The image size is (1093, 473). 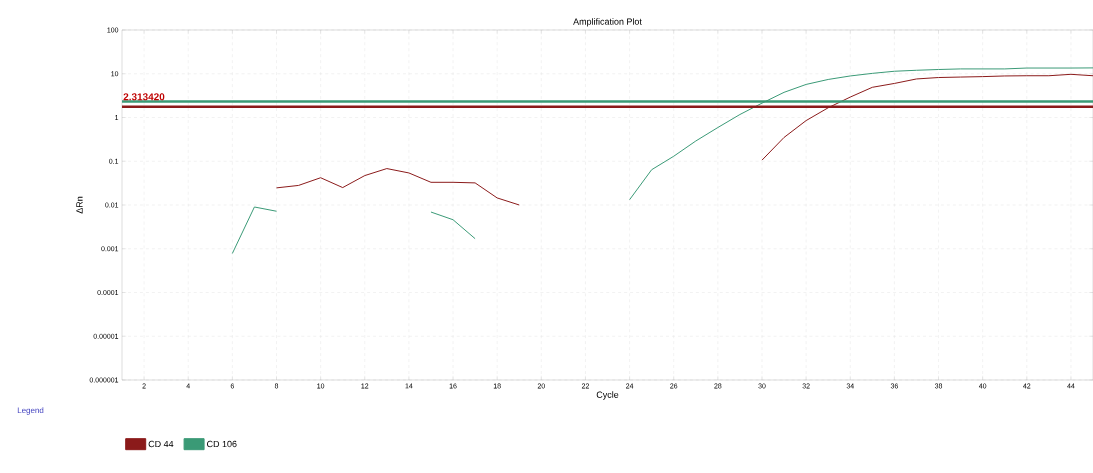 What do you see at coordinates (607, 395) in the screenshot?
I see `x-axis-title: Cycle` at bounding box center [607, 395].